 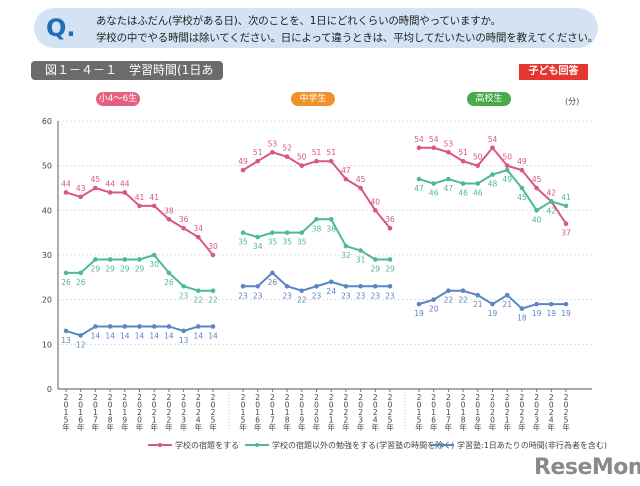 What do you see at coordinates (316, 190) in the screenshot?
I see `series-line` at bounding box center [316, 190].